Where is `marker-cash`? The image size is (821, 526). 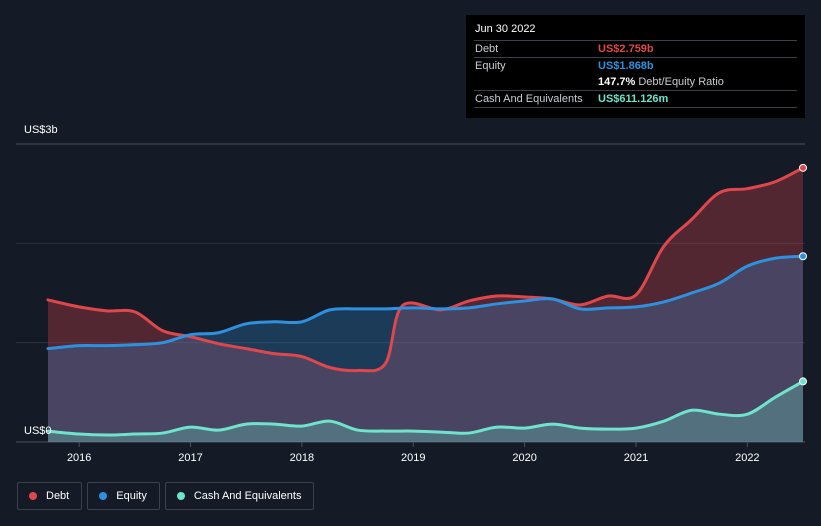
marker-cash is located at coordinates (803, 381).